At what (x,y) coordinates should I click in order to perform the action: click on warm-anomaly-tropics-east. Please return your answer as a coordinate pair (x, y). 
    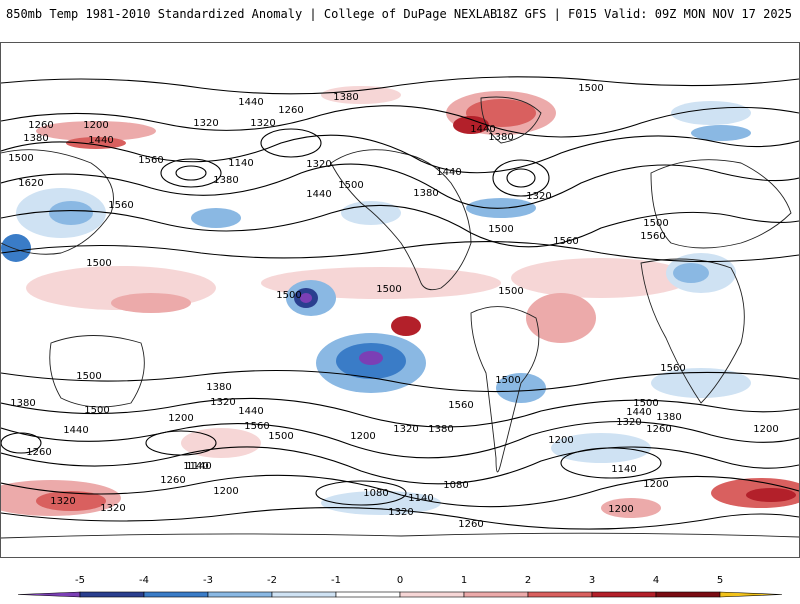
    Looking at the image, I should click on (601, 278).